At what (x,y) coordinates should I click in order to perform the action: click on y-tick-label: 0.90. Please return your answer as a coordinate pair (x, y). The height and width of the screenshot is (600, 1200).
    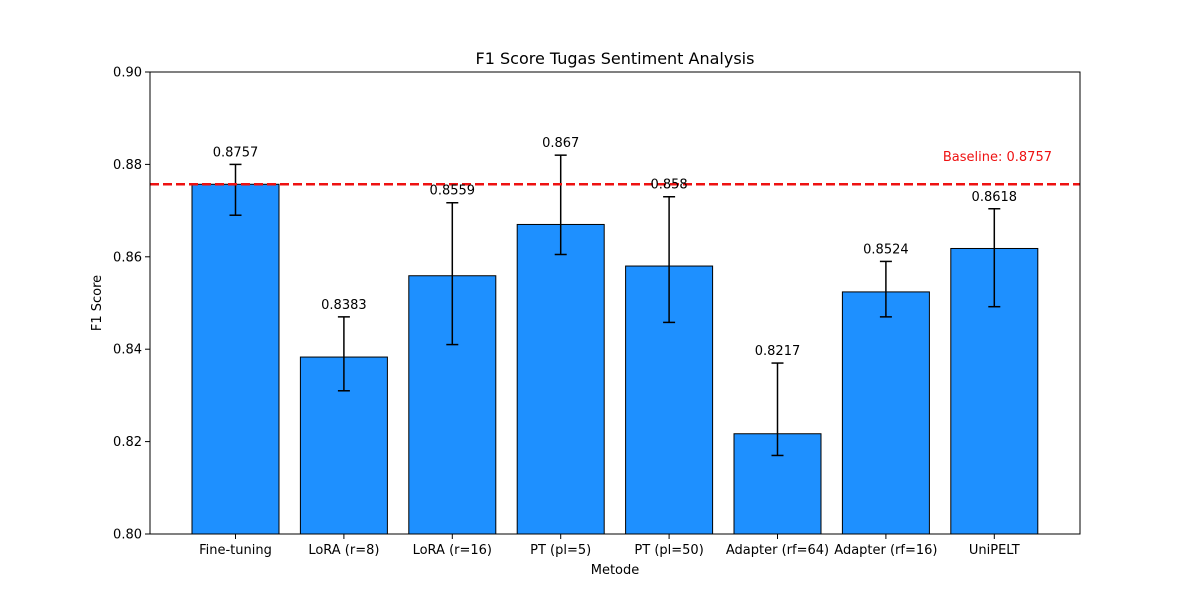
    Looking at the image, I should click on (127, 73).